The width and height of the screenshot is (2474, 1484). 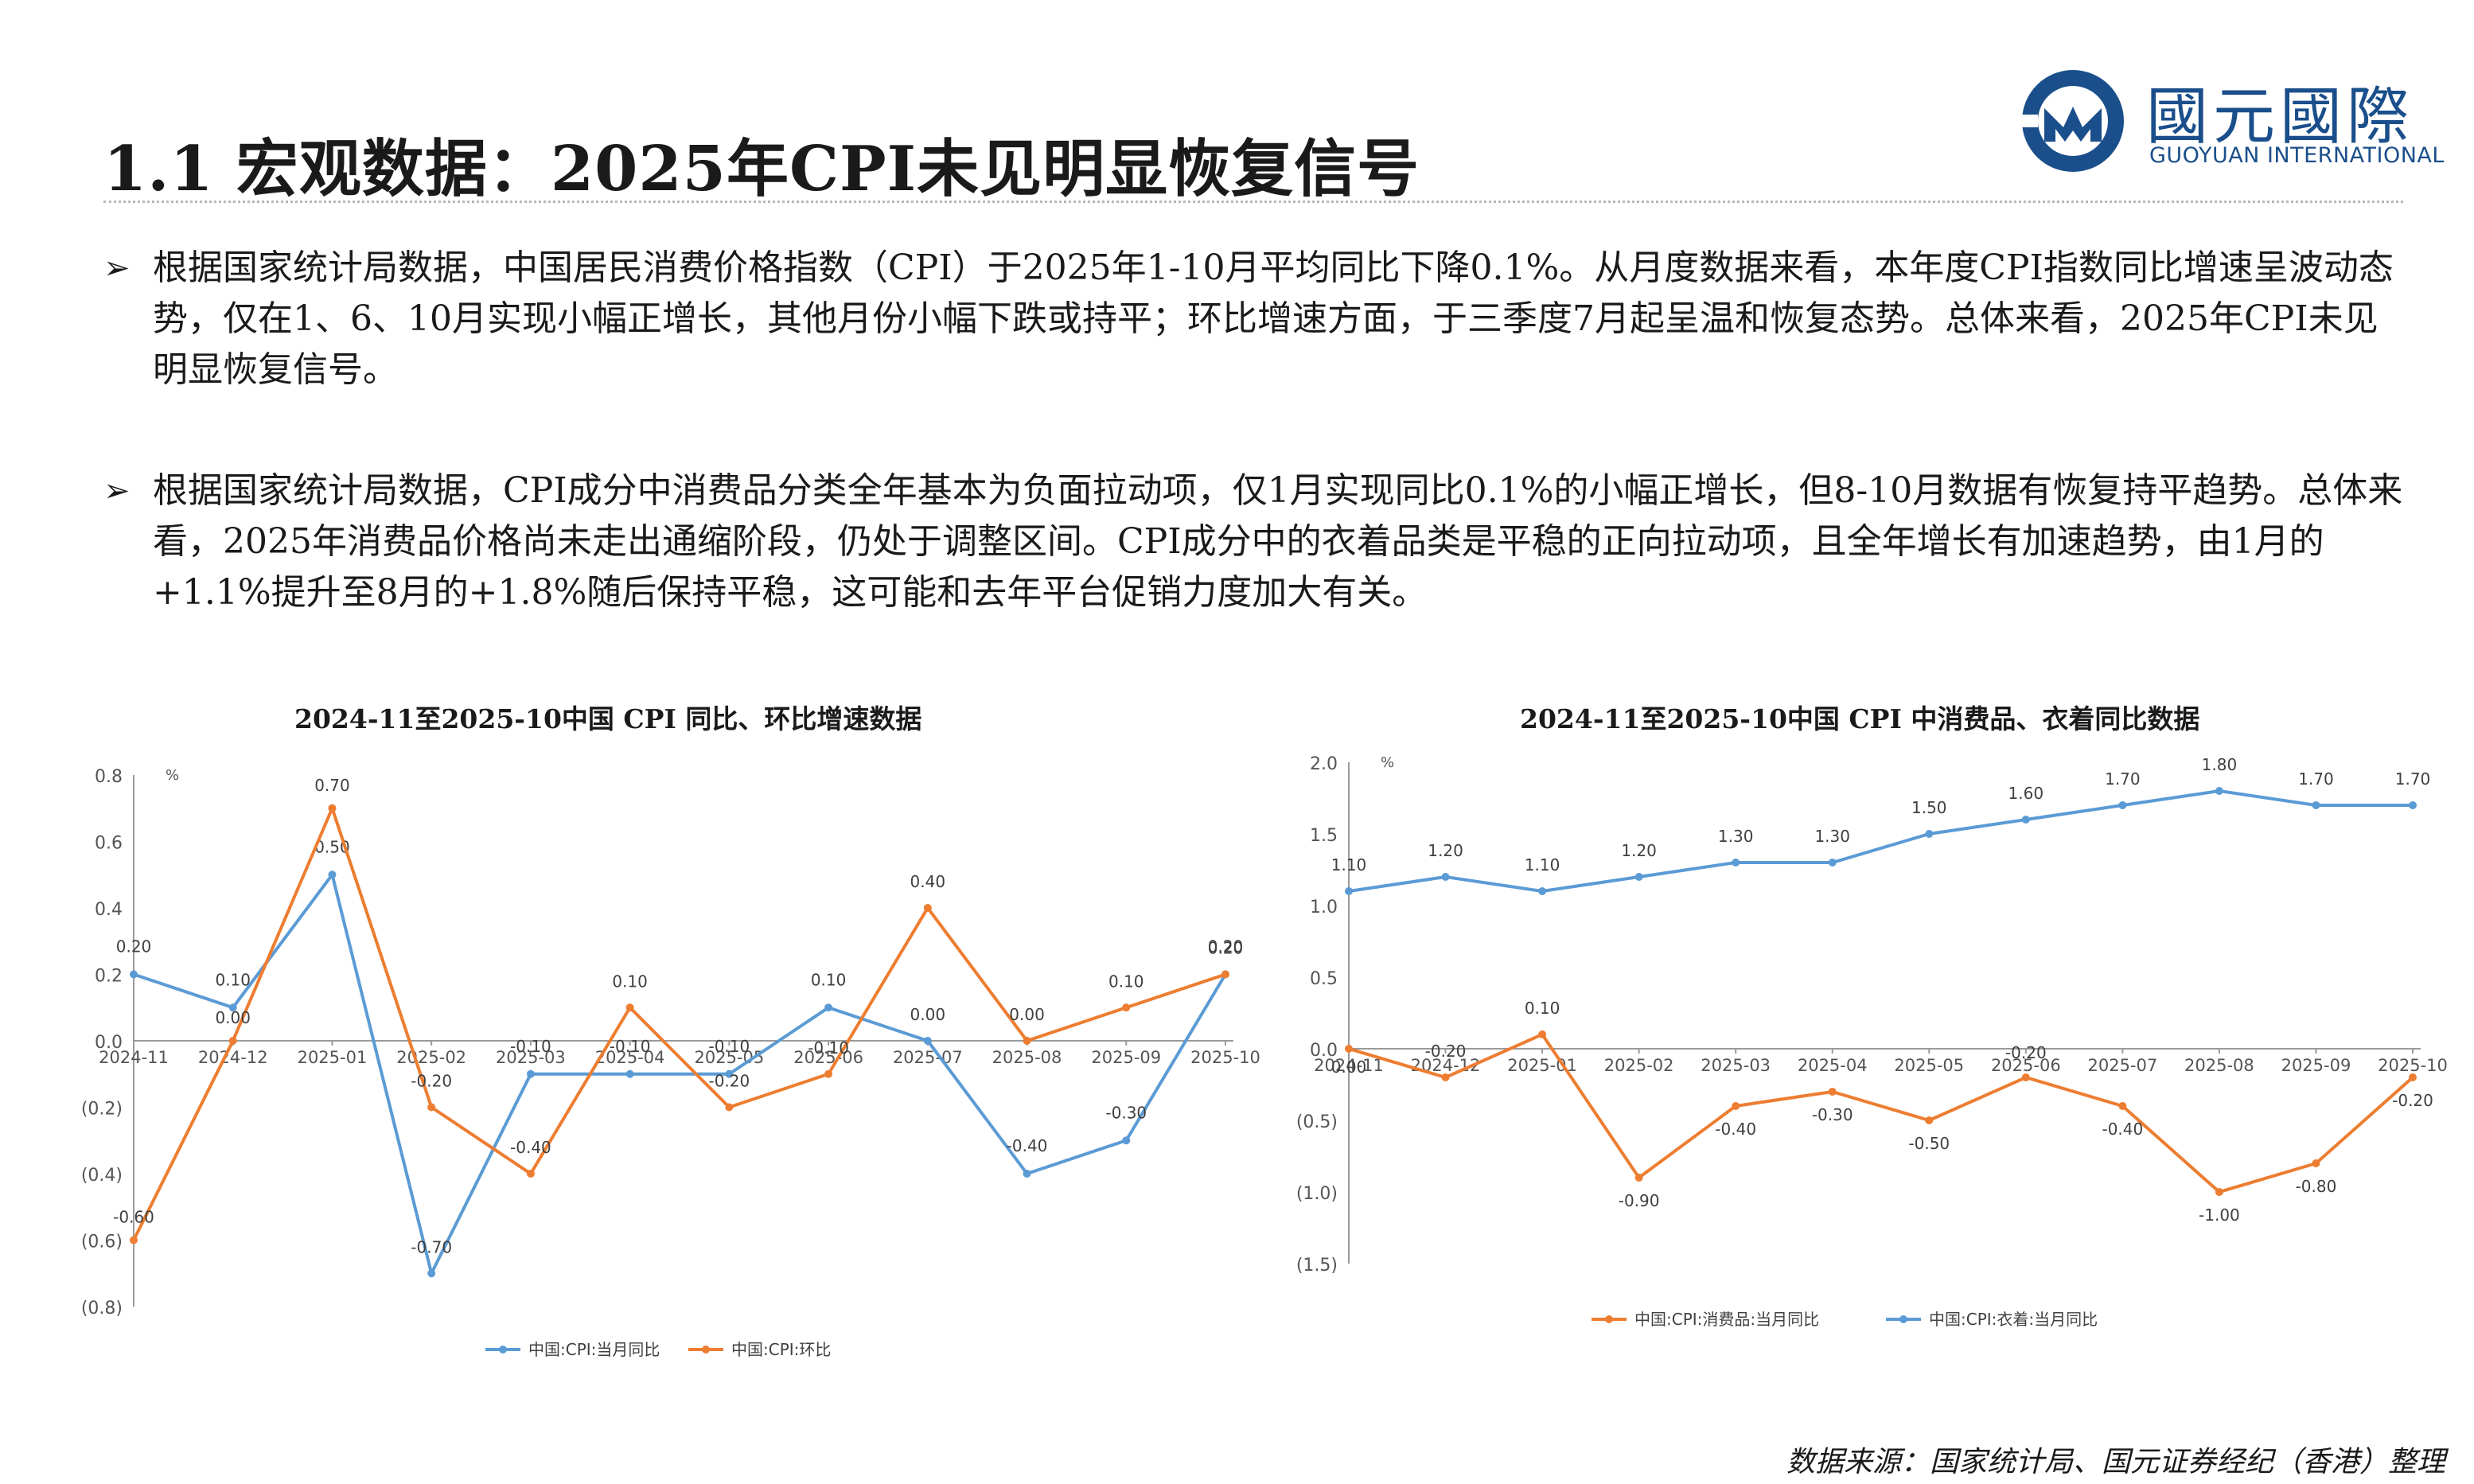 I want to click on y-tick-label: 2.0, so click(x=1324, y=764).